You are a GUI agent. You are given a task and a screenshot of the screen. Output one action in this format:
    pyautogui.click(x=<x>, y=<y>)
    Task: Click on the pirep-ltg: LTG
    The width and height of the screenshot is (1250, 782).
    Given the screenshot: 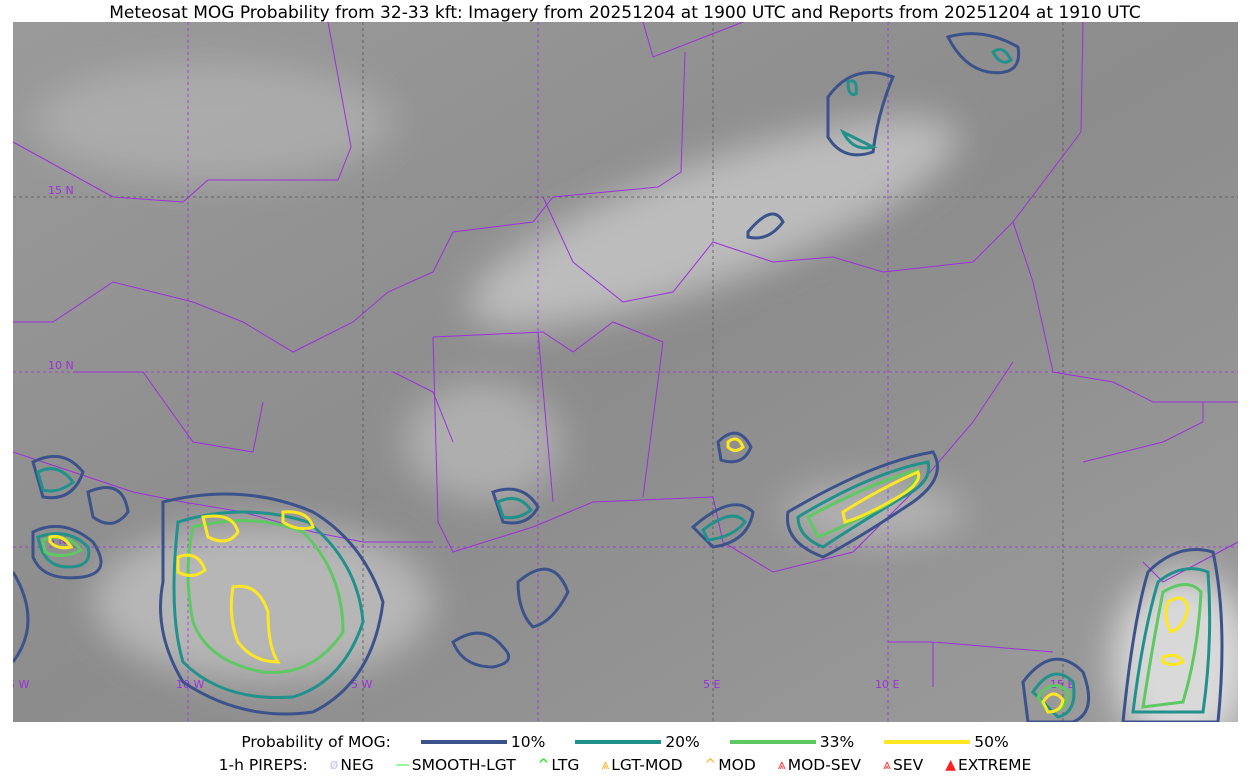 What is the action you would take?
    pyautogui.click(x=565, y=765)
    